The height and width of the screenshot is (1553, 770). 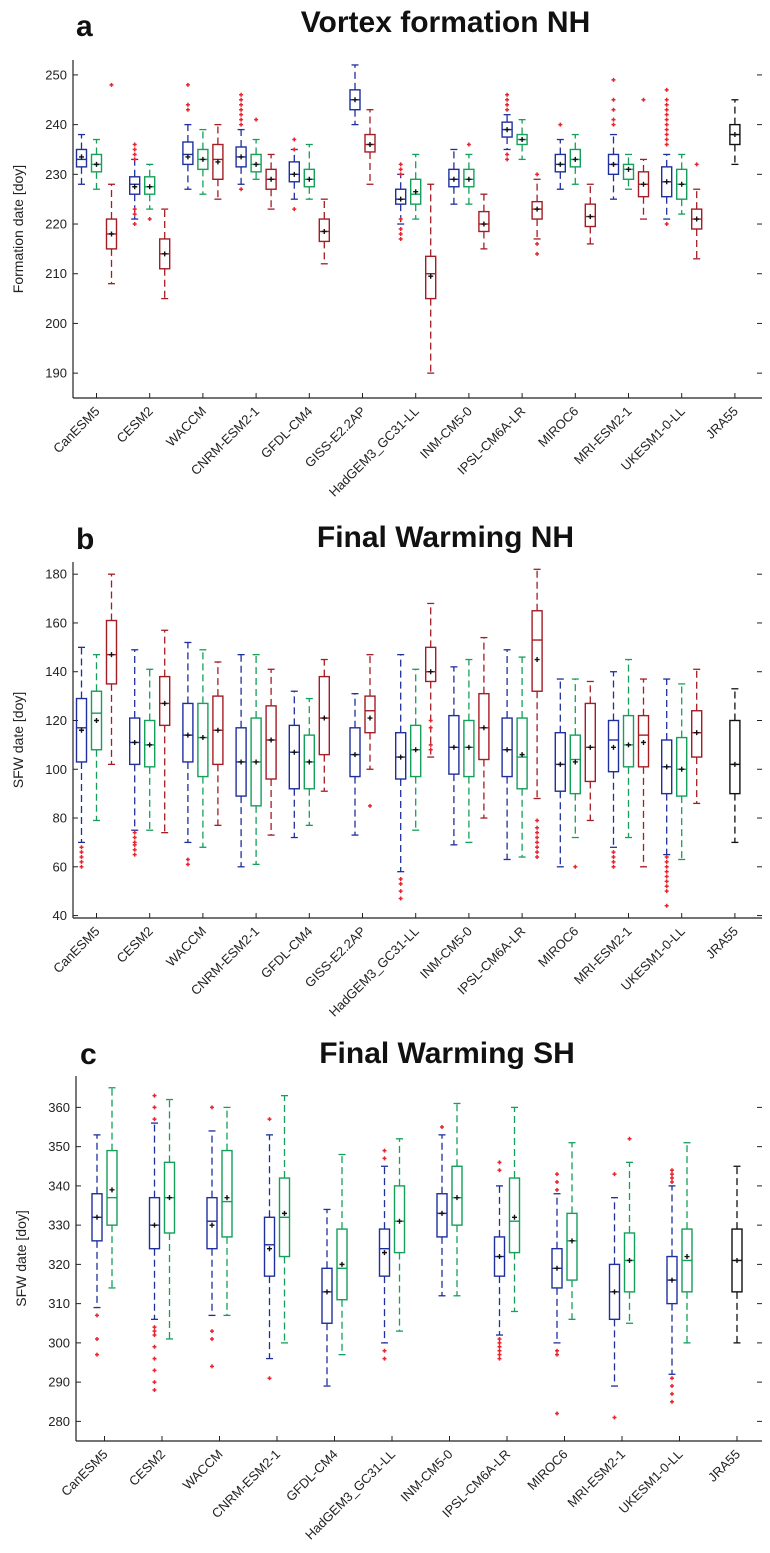 What do you see at coordinates (60, 866) in the screenshot?
I see `y-tick-label: 60` at bounding box center [60, 866].